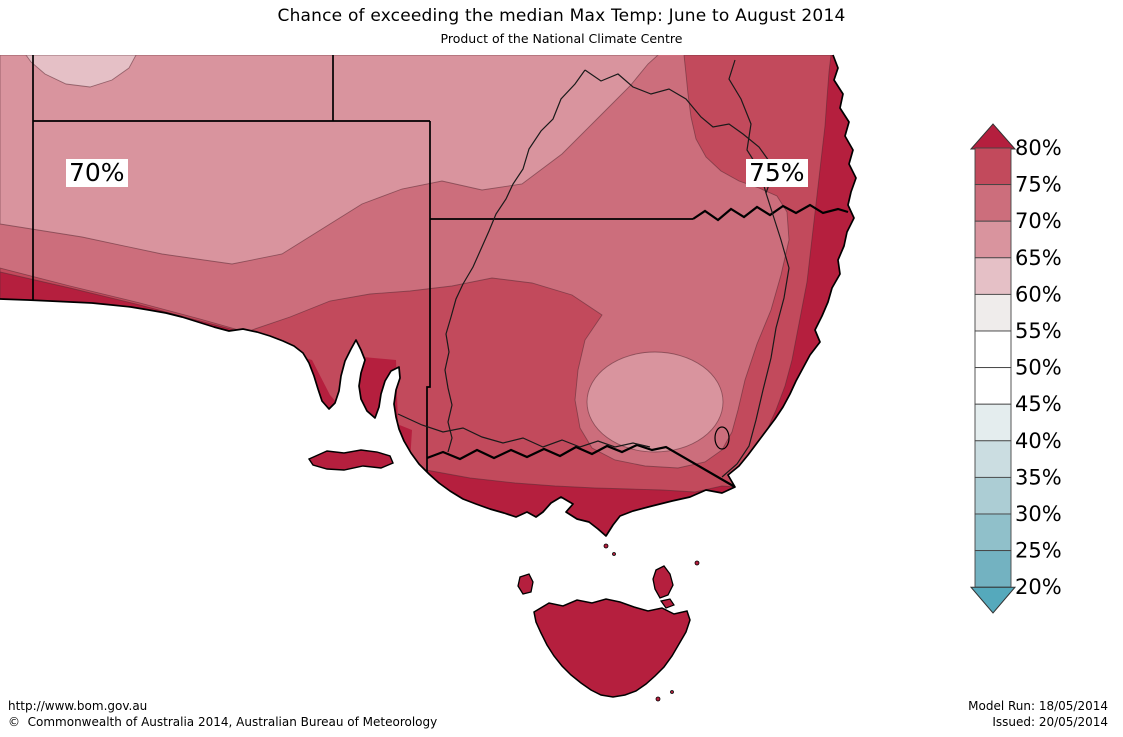  What do you see at coordinates (1038, 258) in the screenshot?
I see `legend-label-65: 65%` at bounding box center [1038, 258].